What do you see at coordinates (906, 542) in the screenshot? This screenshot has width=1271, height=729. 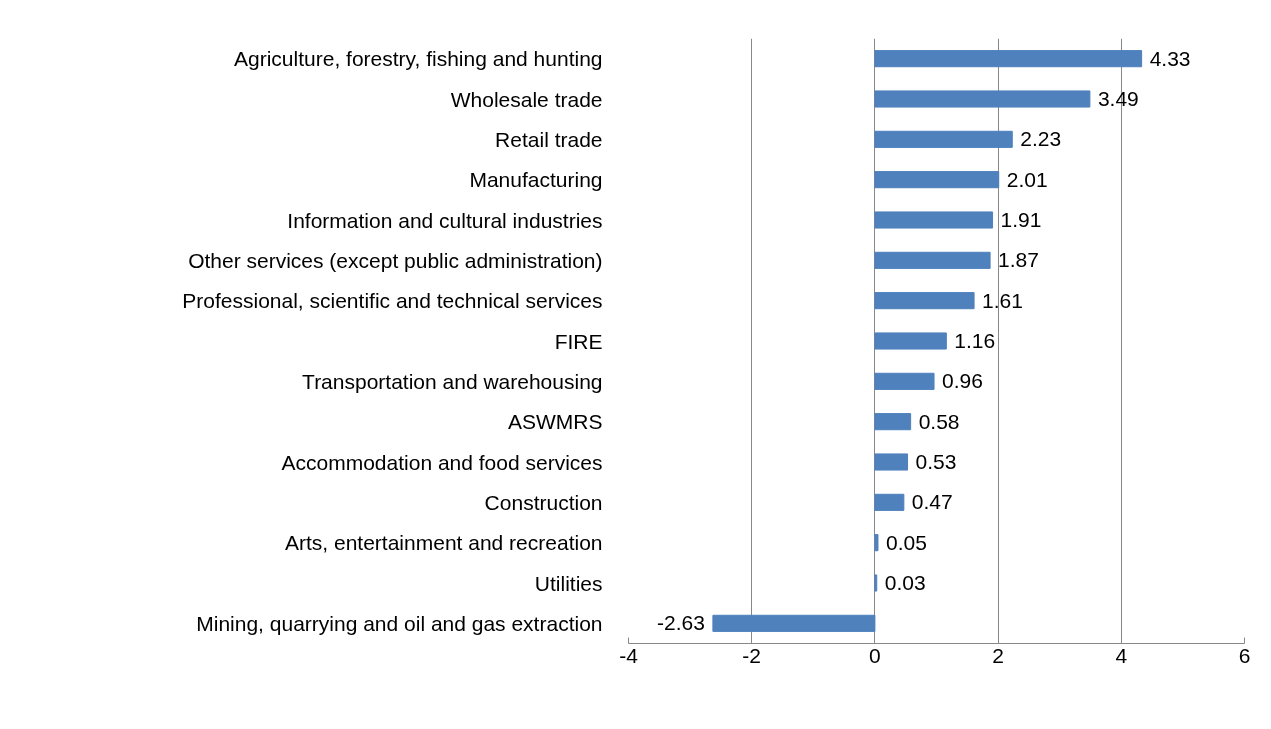 I see `data-label: 0.05` at bounding box center [906, 542].